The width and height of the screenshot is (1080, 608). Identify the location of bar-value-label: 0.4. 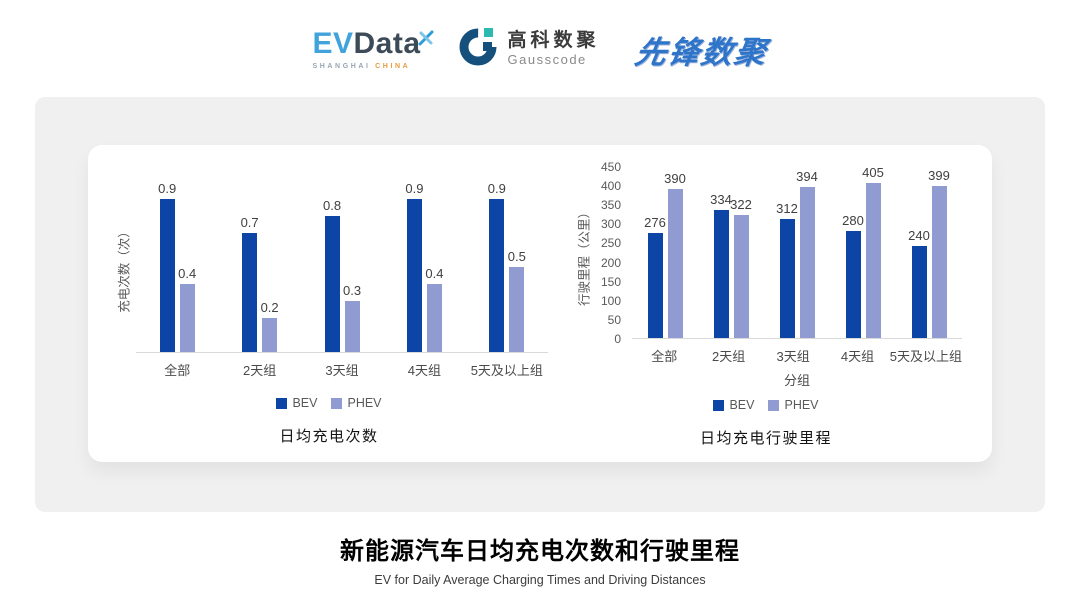
(187, 273).